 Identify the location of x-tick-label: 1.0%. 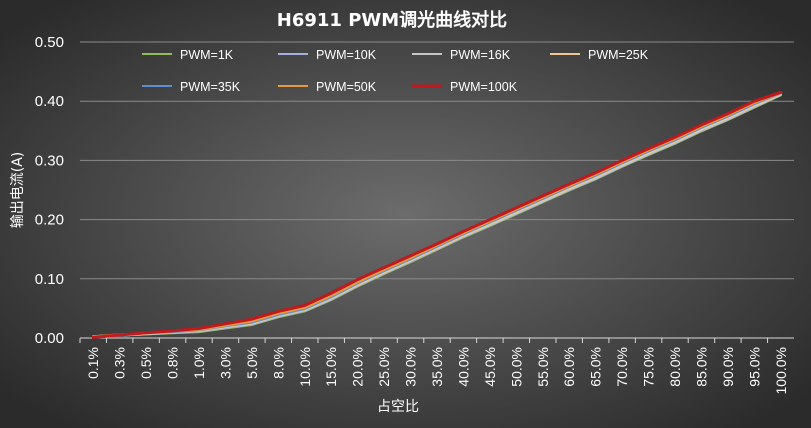
(199, 363).